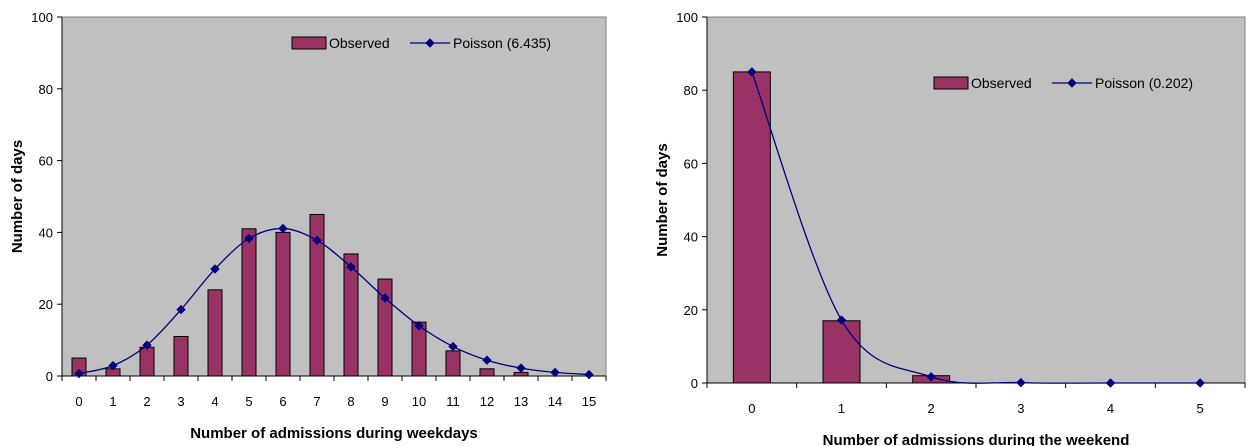 The width and height of the screenshot is (1252, 446). Describe the element at coordinates (487, 401) in the screenshot. I see `x-tick-label: 12` at that location.